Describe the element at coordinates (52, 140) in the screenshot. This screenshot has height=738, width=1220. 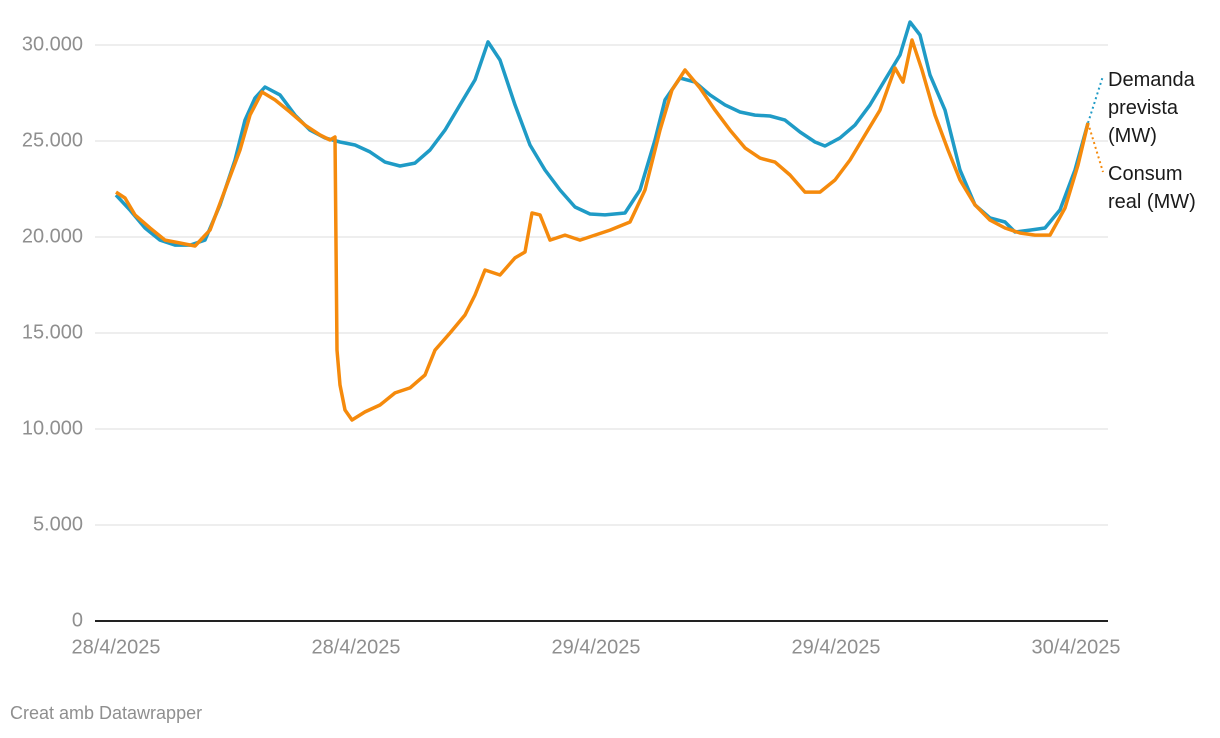
I see `y-tick-label: 25.000` at that location.